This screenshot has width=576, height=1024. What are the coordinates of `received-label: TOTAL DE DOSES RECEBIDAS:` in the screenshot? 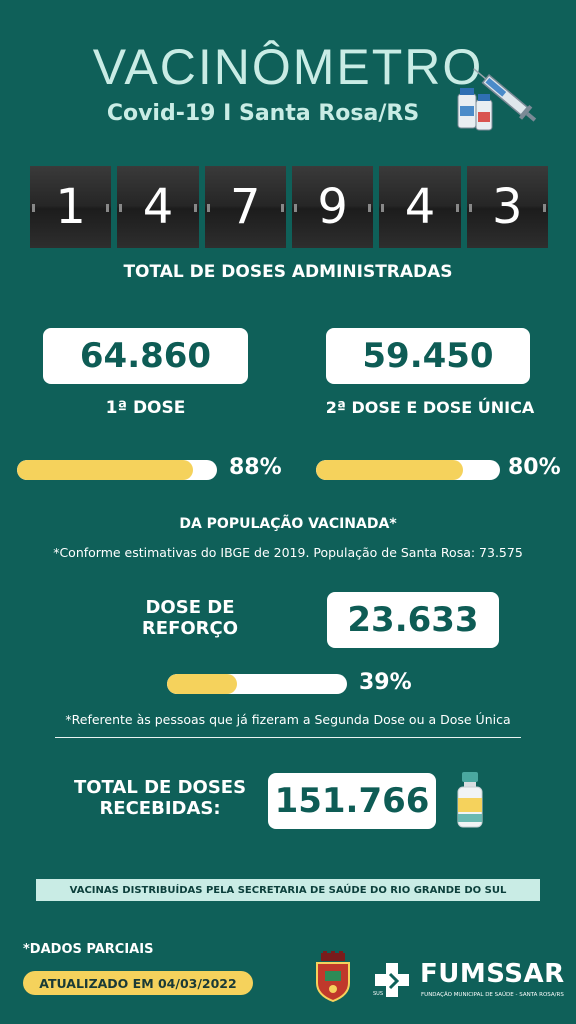 It's located at (160, 798).